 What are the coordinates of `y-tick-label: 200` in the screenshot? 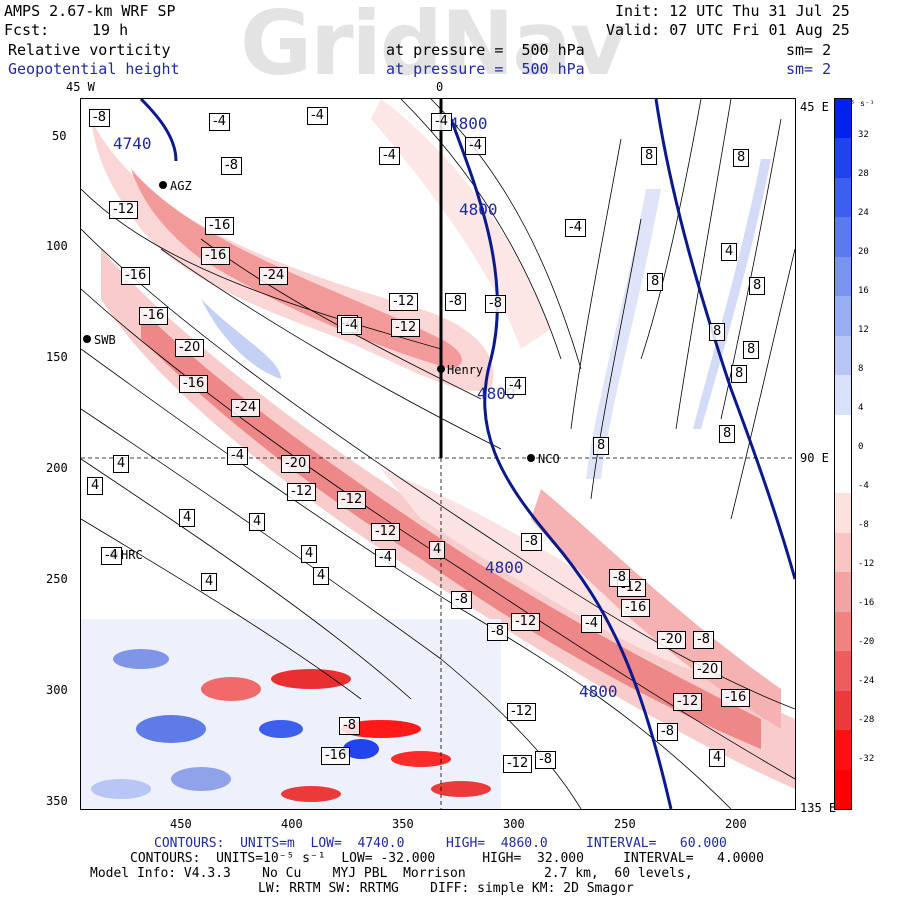 It's located at (57, 468).